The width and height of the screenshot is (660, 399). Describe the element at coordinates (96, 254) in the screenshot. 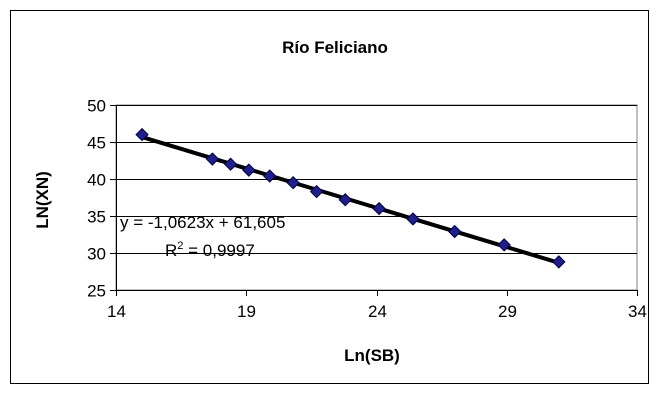

I see `y-tick-label-30: 30` at that location.